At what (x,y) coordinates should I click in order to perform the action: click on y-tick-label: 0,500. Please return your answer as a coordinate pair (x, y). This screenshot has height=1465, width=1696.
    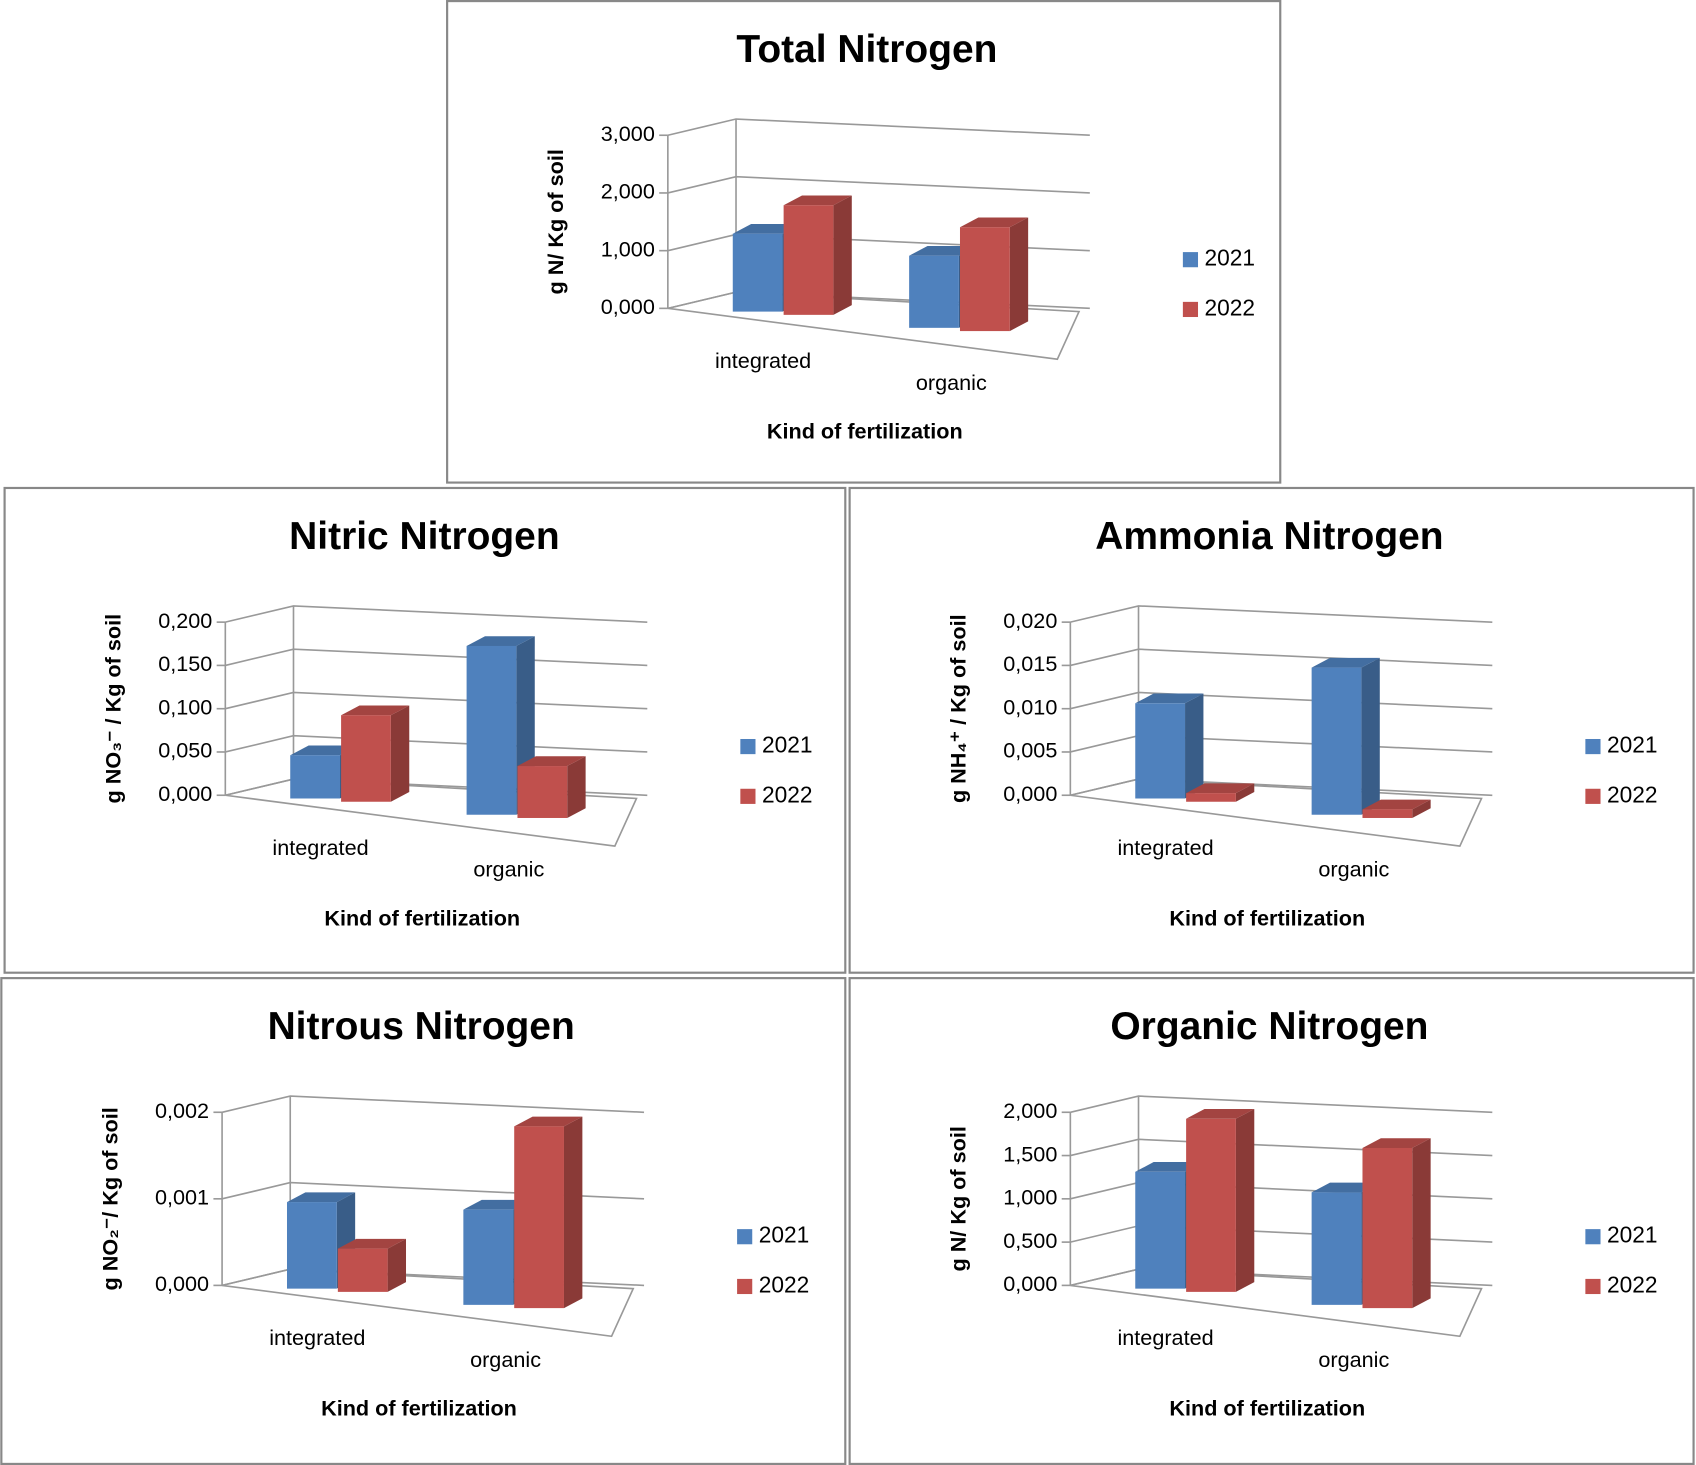
    Looking at the image, I should click on (1030, 1240).